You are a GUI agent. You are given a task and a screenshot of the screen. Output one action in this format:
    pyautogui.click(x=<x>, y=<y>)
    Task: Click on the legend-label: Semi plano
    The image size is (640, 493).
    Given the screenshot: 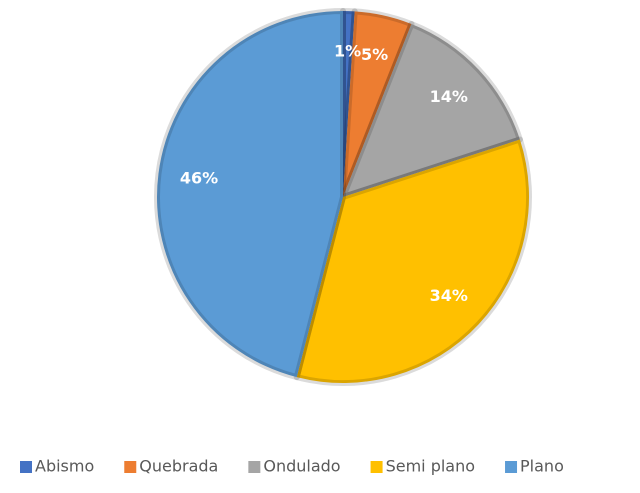 What is the action you would take?
    pyautogui.click(x=430, y=466)
    